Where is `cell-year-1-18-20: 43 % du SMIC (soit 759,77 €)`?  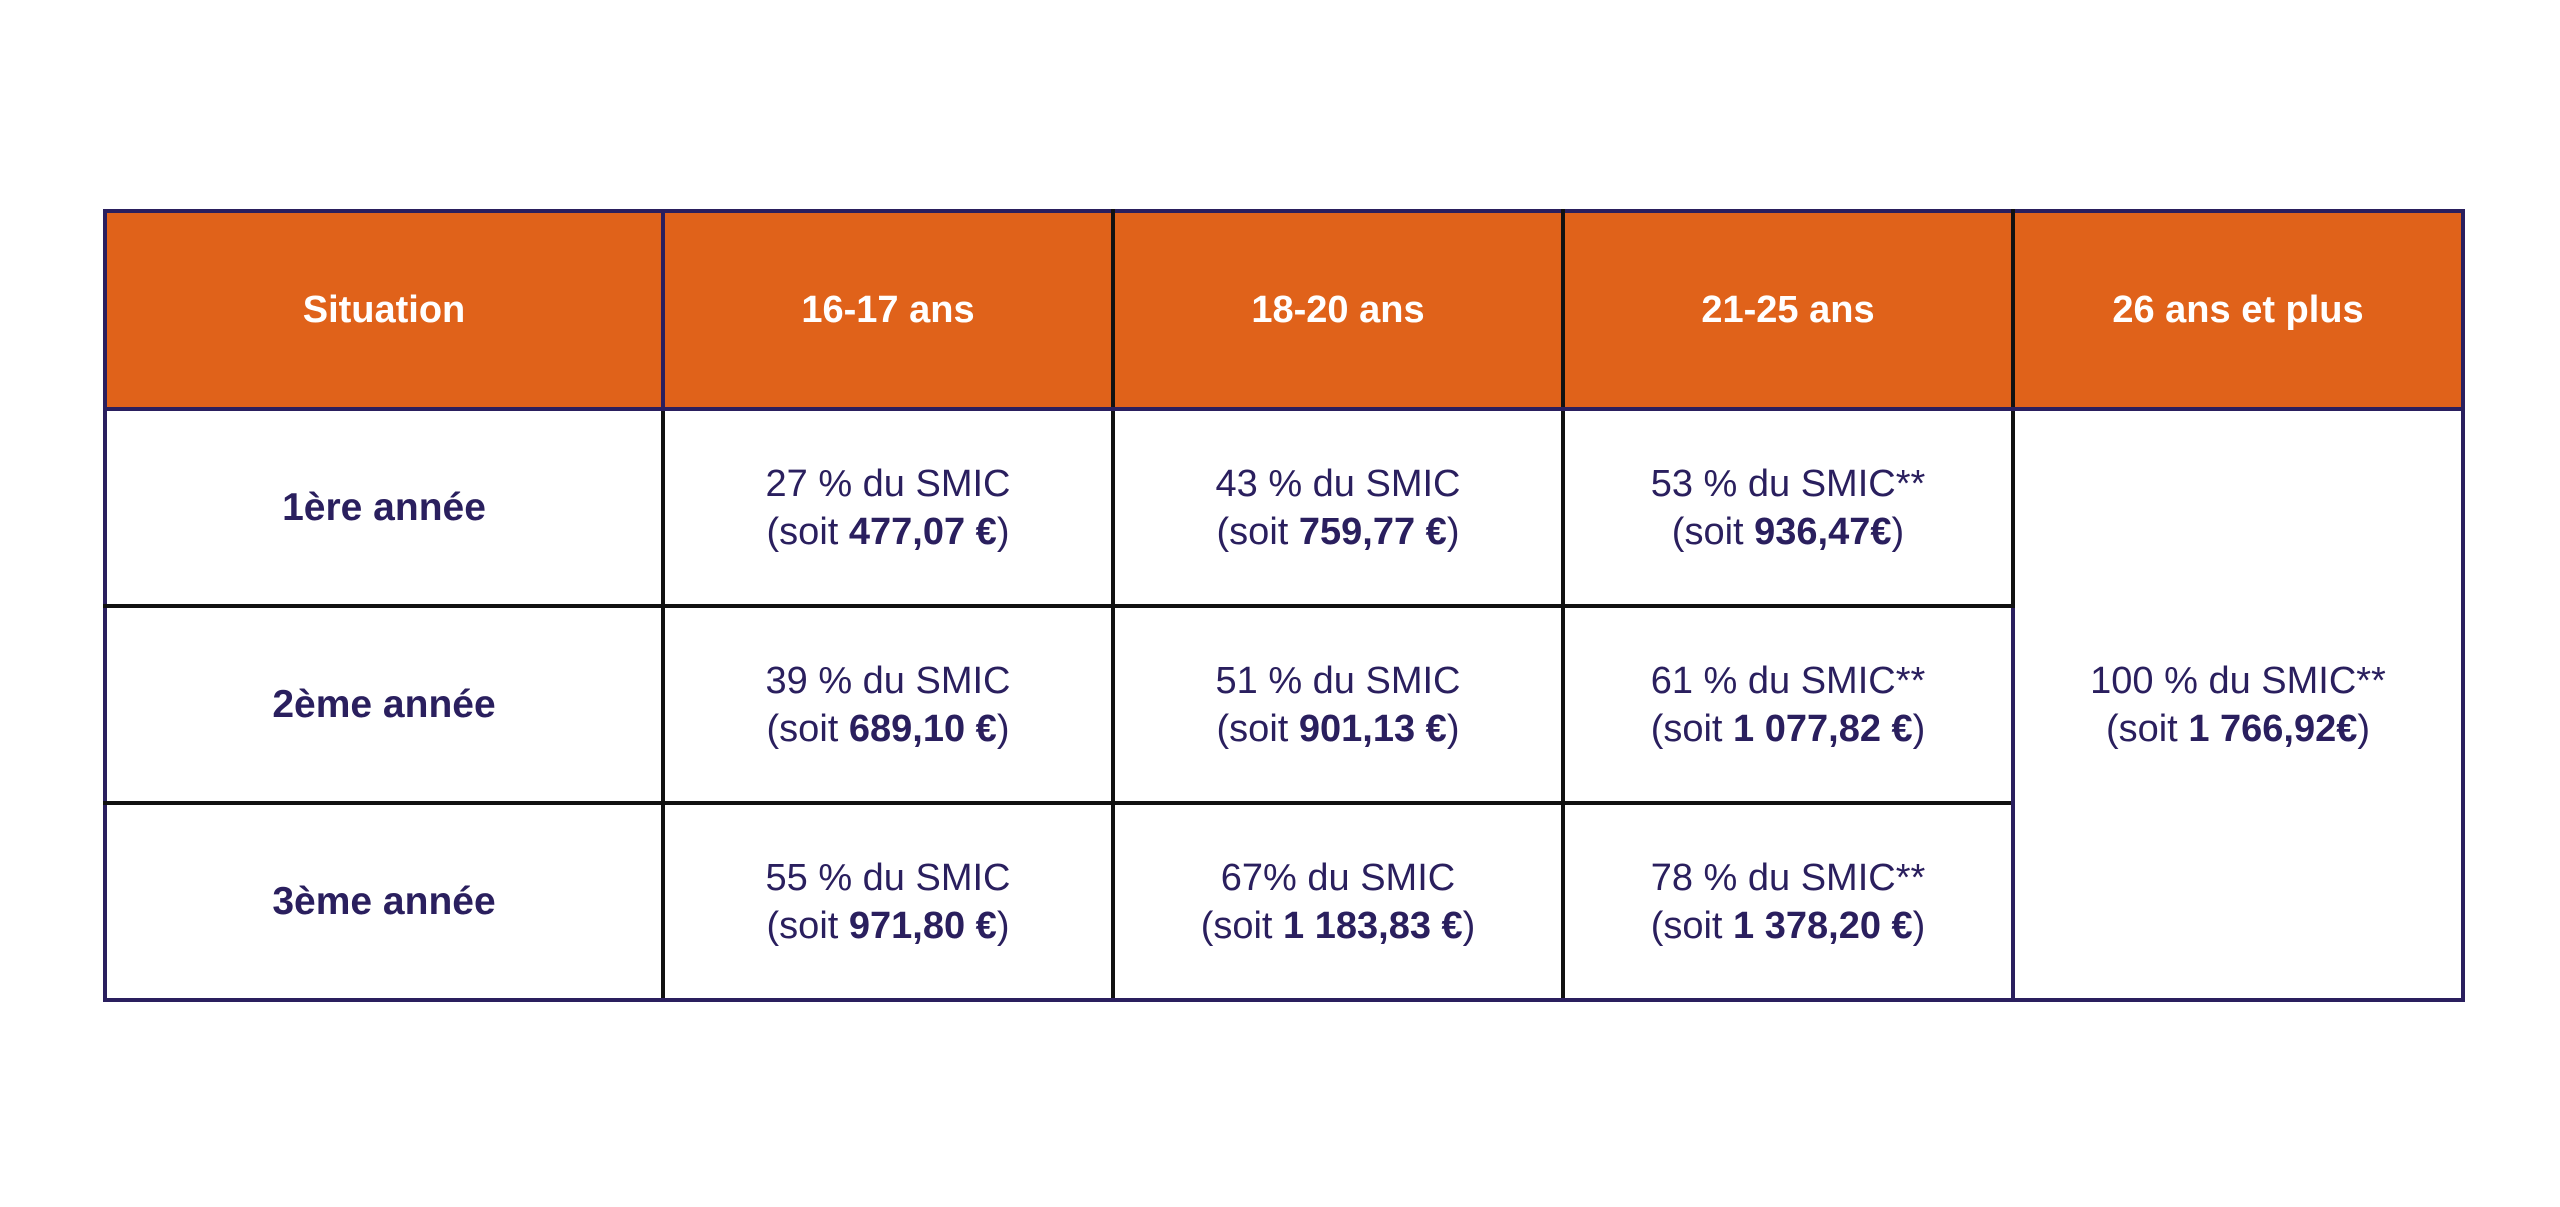
cell-year-1-18-20: 43 % du SMIC (soit 759,77 €) is located at coordinates (1338, 507).